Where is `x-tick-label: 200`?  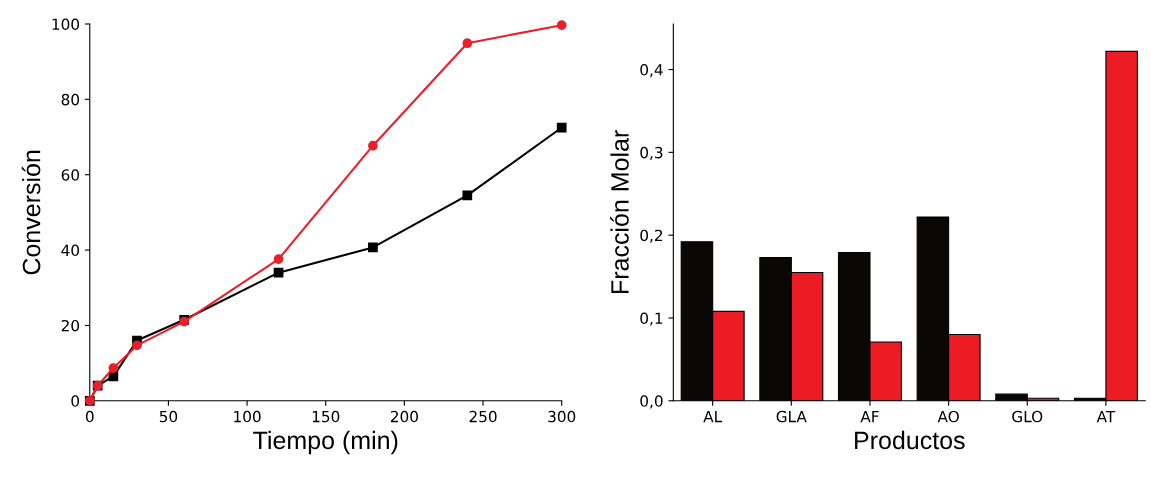 x-tick-label: 200 is located at coordinates (404, 416).